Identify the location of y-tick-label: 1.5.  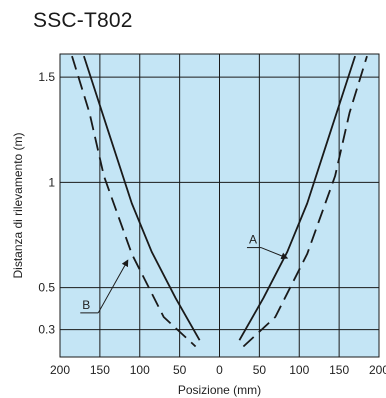
(46, 77).